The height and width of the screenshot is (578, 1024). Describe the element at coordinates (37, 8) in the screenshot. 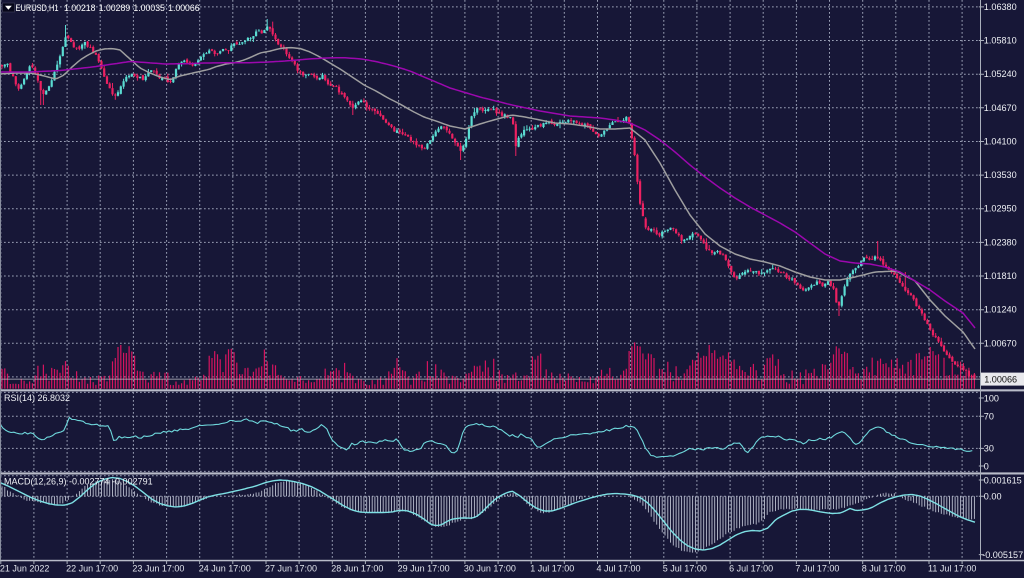

I see `svg-text: EURUSD,H1` at that location.